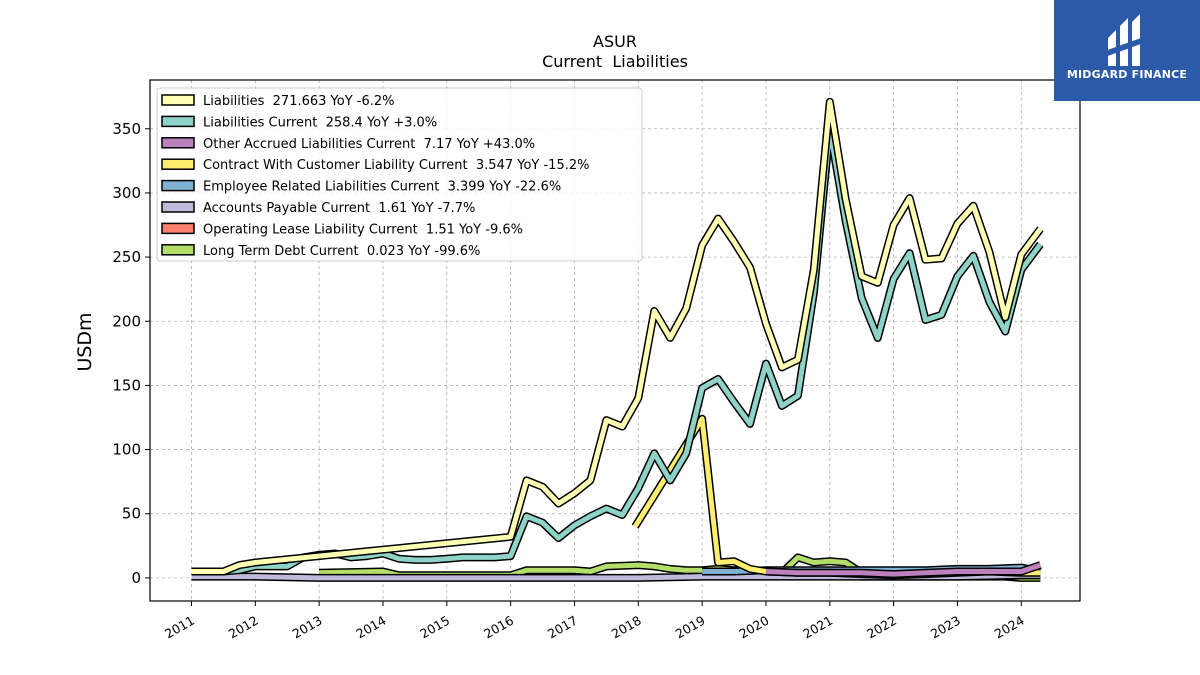 This screenshot has height=675, width=1200. What do you see at coordinates (1127, 74) in the screenshot?
I see `logo-text: MIDGARD FINANCE` at bounding box center [1127, 74].